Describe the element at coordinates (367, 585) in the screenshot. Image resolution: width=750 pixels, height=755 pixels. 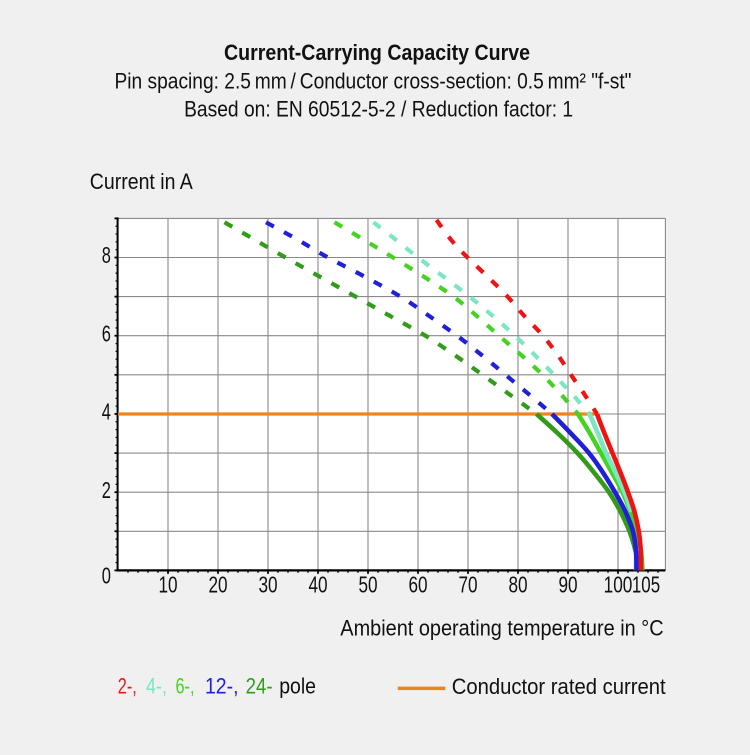
I see `svg-text: 50` at that location.